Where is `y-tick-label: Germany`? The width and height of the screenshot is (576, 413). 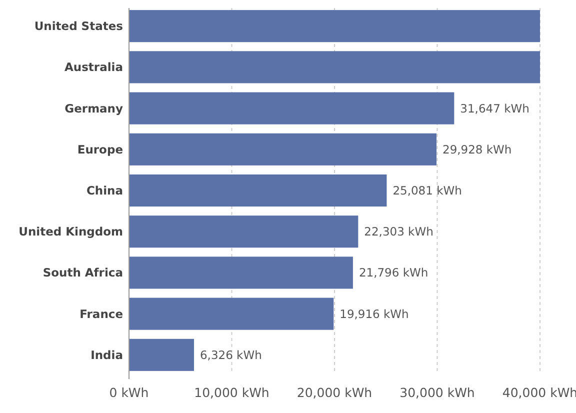 y-tick-label: Germany is located at coordinates (94, 108).